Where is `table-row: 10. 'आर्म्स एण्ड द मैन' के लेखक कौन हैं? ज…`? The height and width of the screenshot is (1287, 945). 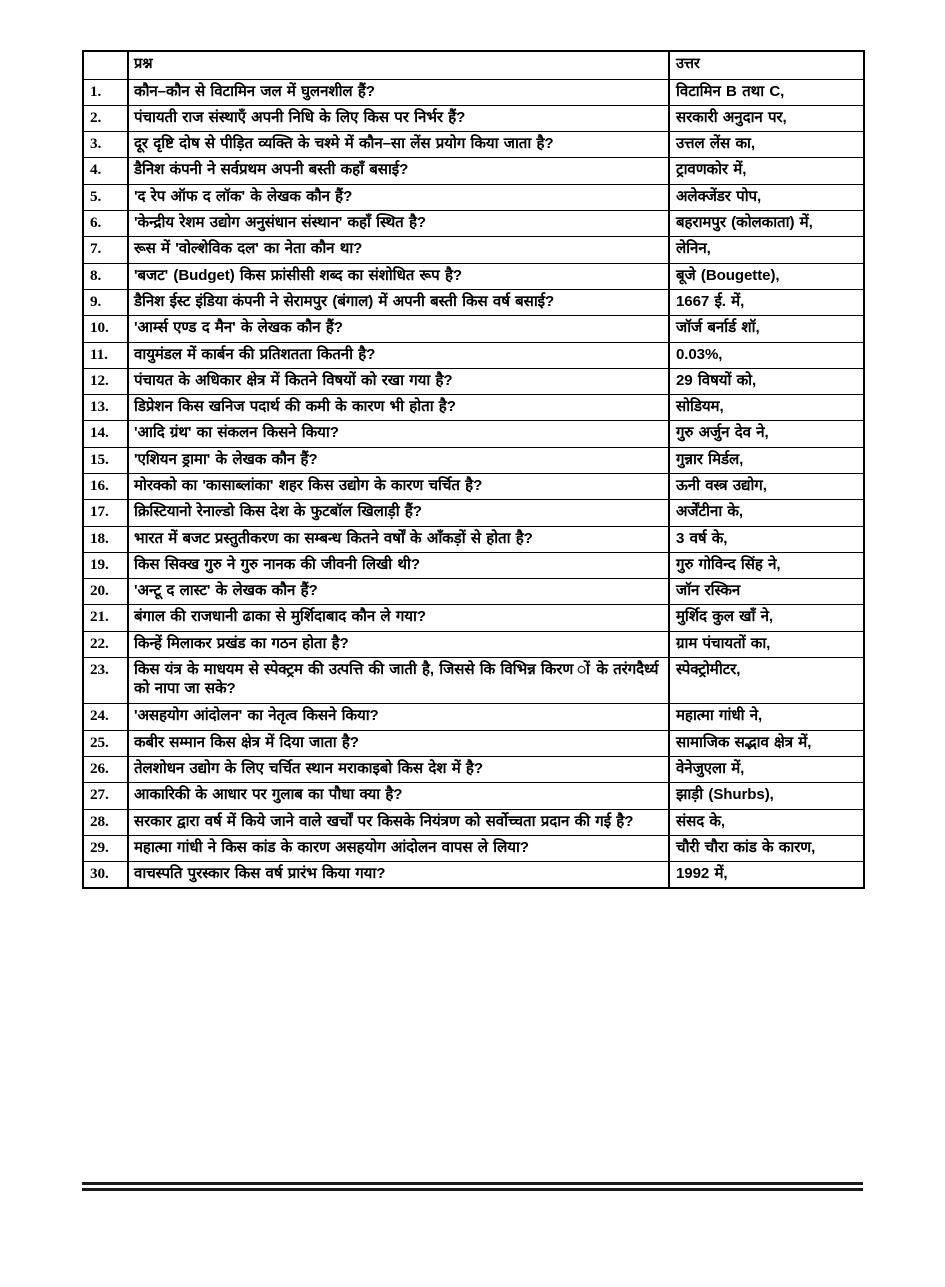 table-row: 10. 'आर्म्स एण्ड द मैन' के लेखक कौन हैं? ज… is located at coordinates (473, 329).